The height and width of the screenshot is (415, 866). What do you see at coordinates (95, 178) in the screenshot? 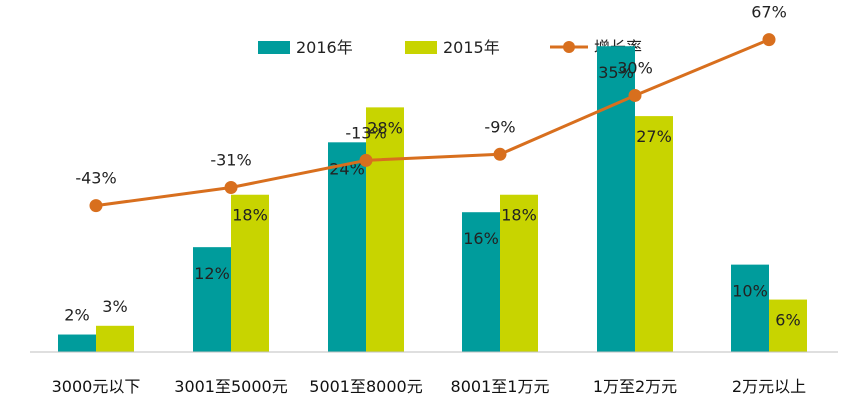
I see `growth-label-0: -43%` at bounding box center [95, 178].